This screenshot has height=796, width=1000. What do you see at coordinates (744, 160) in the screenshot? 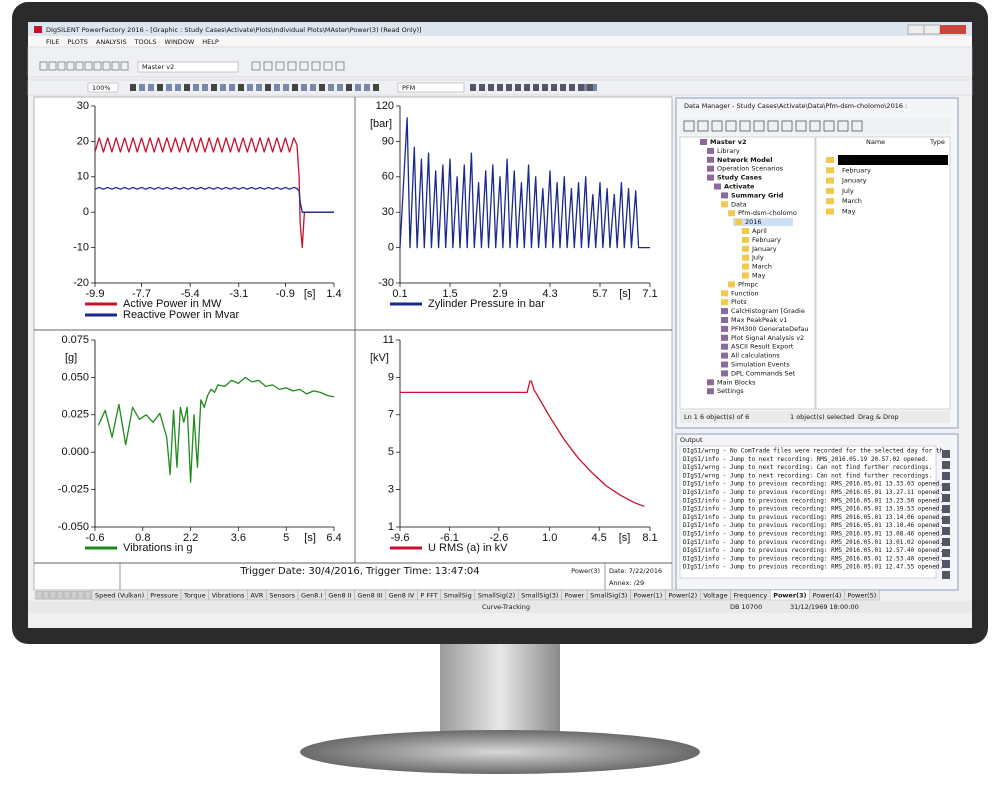
I see `tree-item: Network Model` at bounding box center [744, 160].